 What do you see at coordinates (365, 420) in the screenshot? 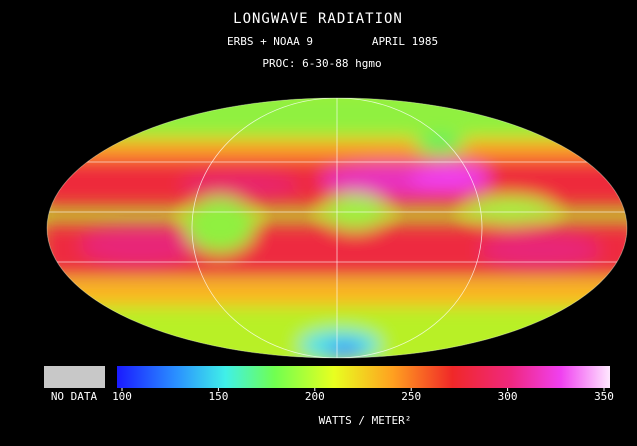
I see `unit-label: WATTS / METER²` at bounding box center [365, 420].